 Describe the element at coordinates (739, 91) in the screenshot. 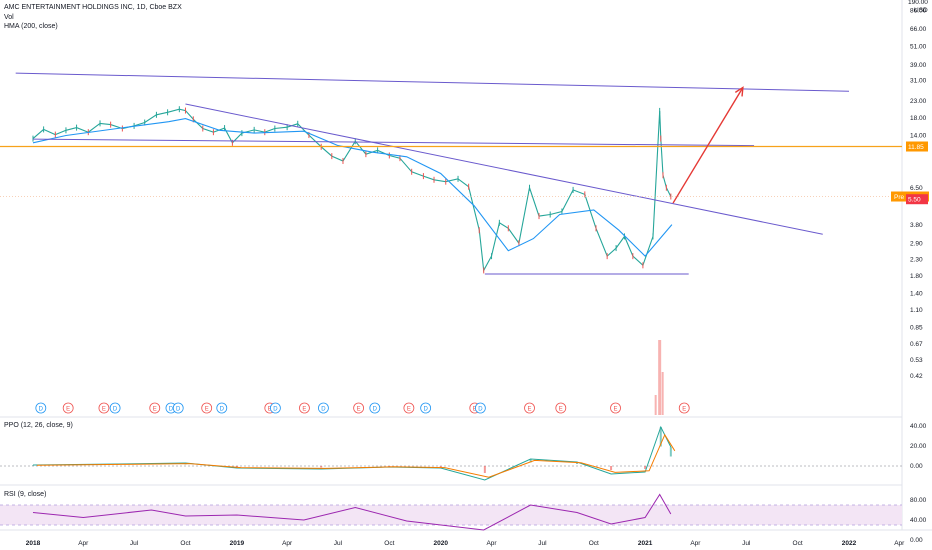

I see `arrow-head` at that location.